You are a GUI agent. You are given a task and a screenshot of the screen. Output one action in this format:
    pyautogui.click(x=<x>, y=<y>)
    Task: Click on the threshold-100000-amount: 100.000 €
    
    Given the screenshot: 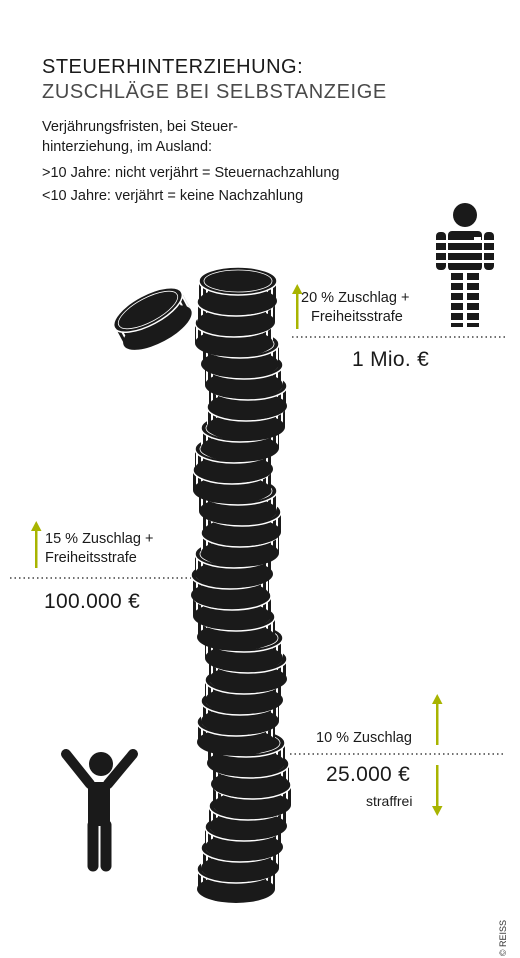 What is the action you would take?
    pyautogui.click(x=92, y=602)
    